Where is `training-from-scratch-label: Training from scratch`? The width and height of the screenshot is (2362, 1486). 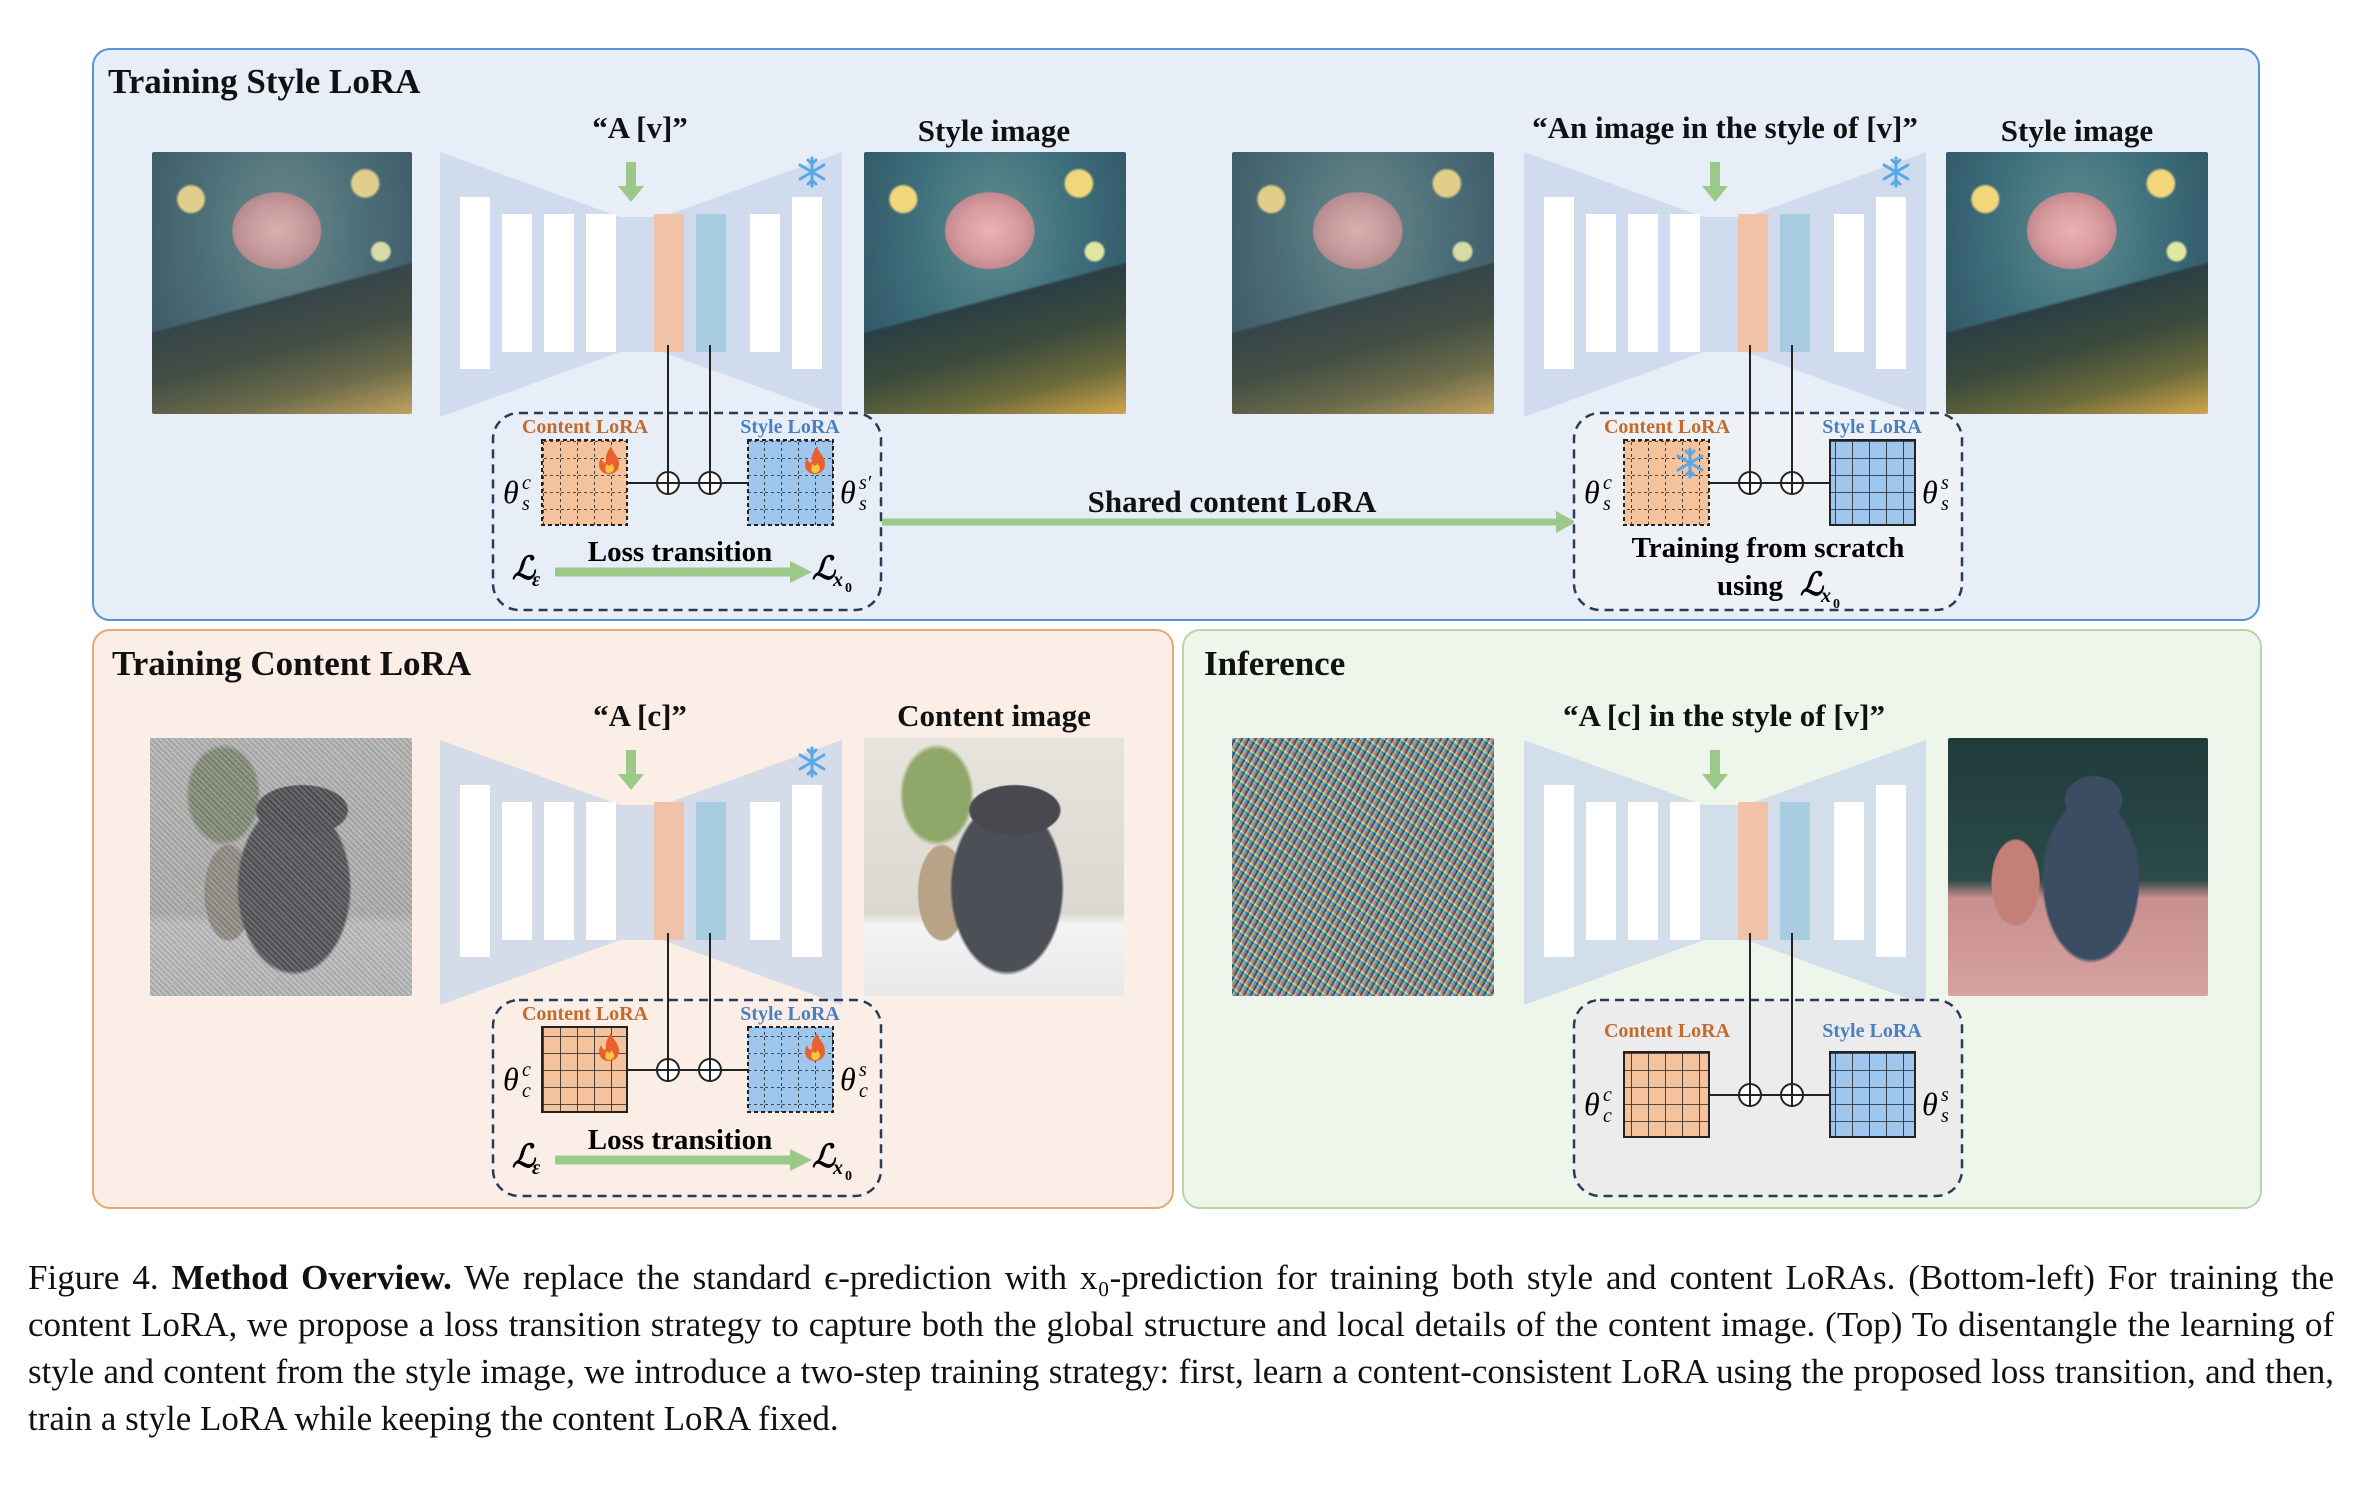 training-from-scratch-label: Training from scratch is located at coordinates (1768, 548).